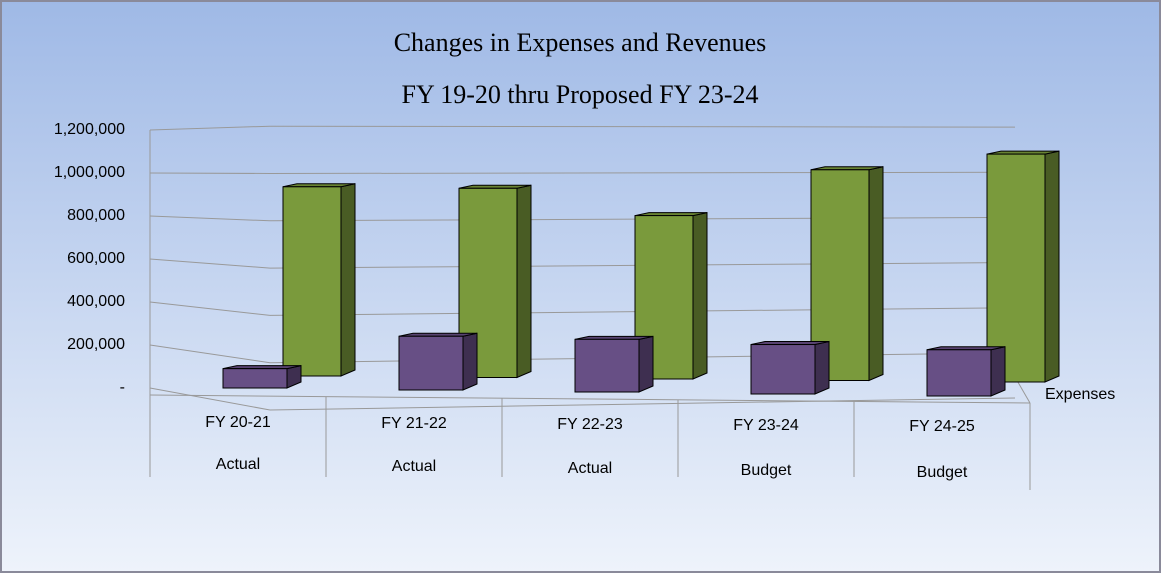 The width and height of the screenshot is (1161, 573). Describe the element at coordinates (590, 399) in the screenshot. I see `x-axis` at that location.